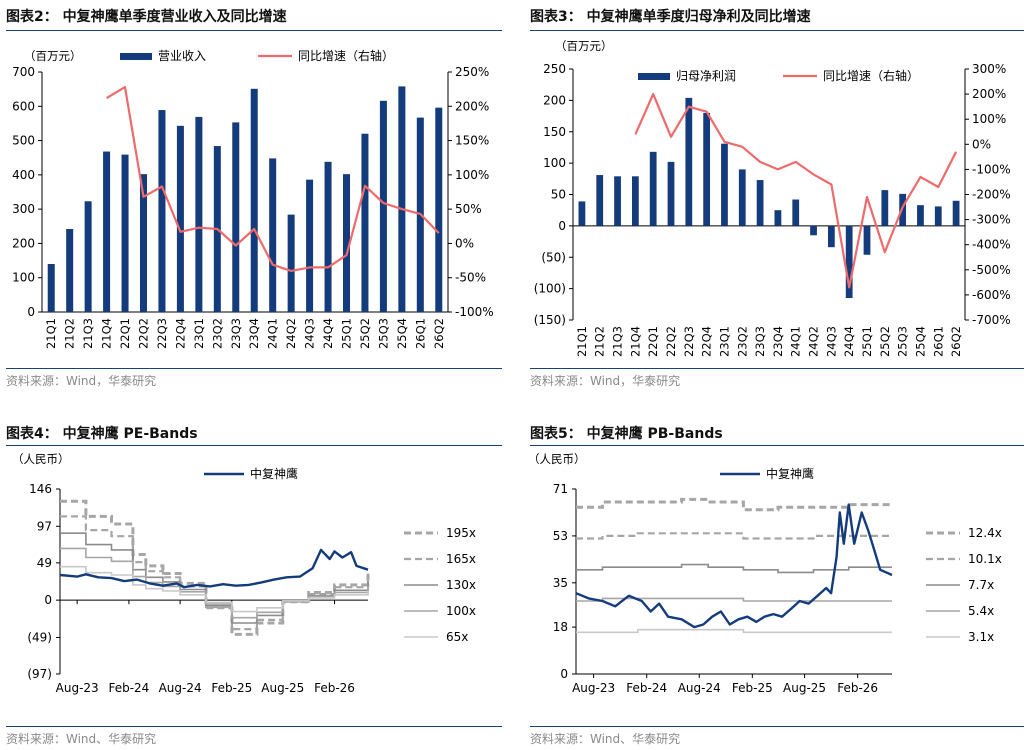 The width and height of the screenshot is (1030, 750). What do you see at coordinates (989, 69) in the screenshot?
I see `y2-tick-label: 300%` at bounding box center [989, 69].